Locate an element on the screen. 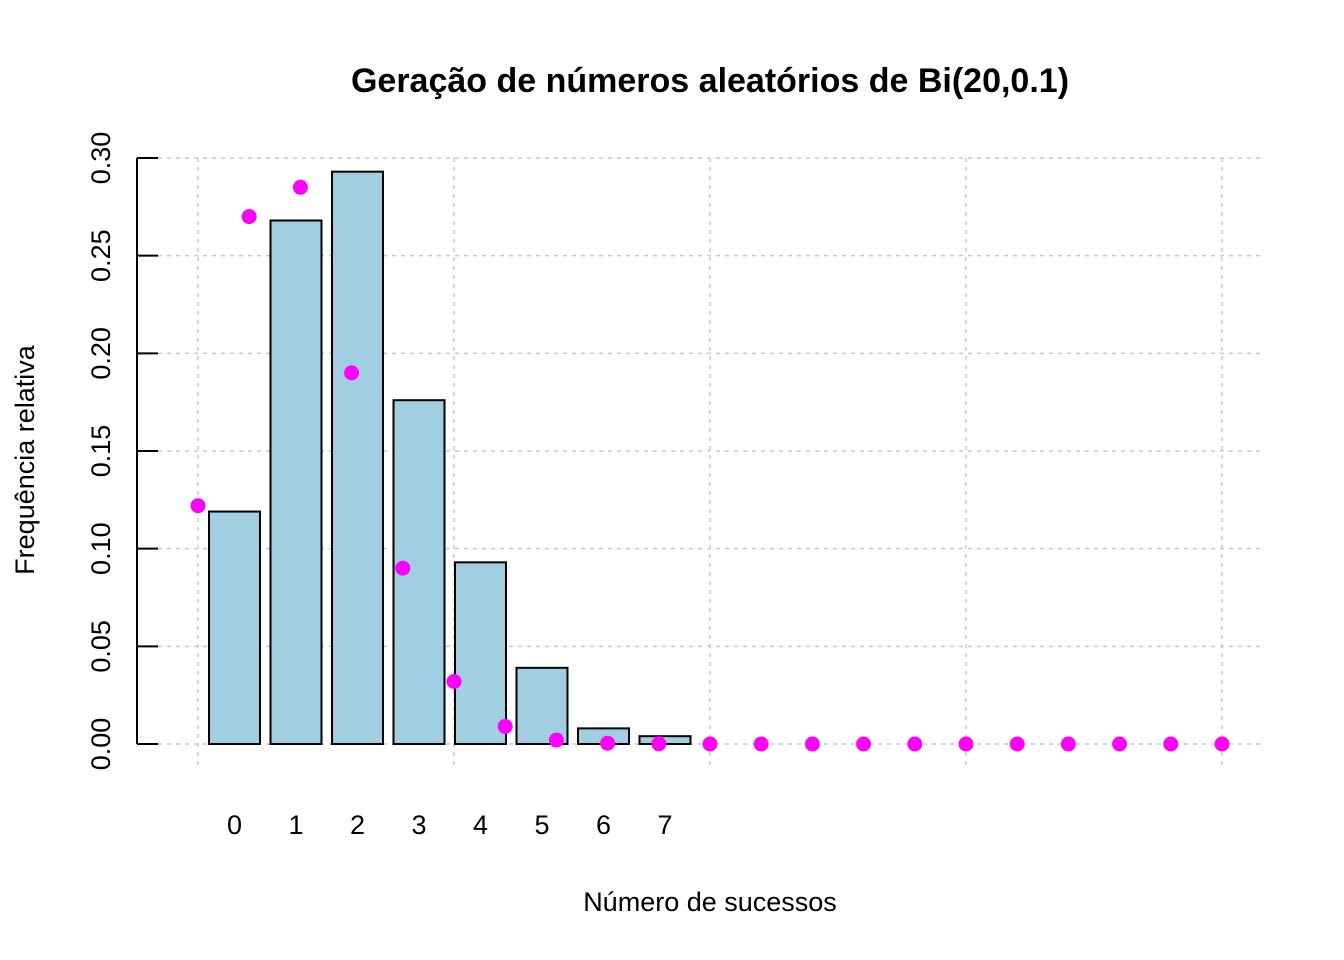  x-tick-label-7: 7 is located at coordinates (664, 825).